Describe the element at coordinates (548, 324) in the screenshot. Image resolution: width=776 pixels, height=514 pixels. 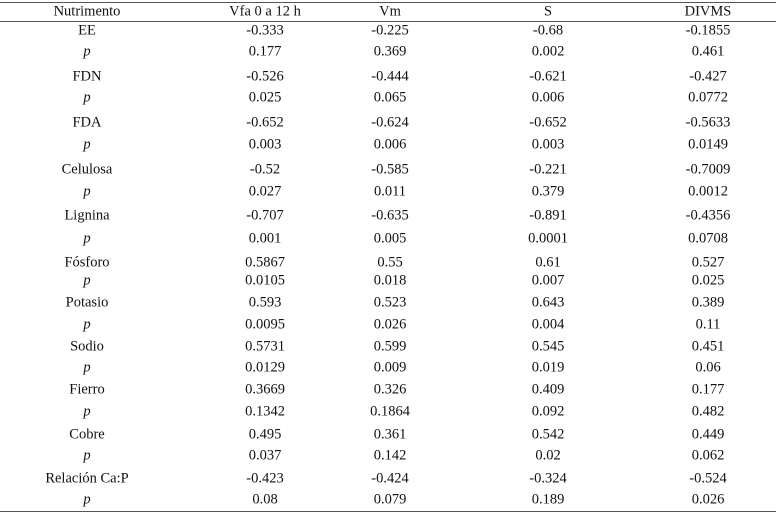
I see `value-cell: 0.004` at that location.